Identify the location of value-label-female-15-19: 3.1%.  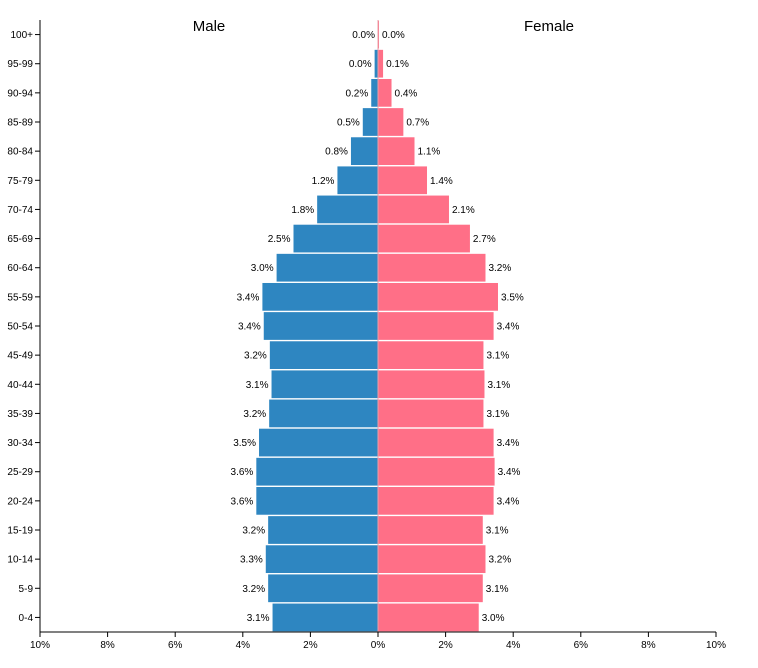
(497, 531).